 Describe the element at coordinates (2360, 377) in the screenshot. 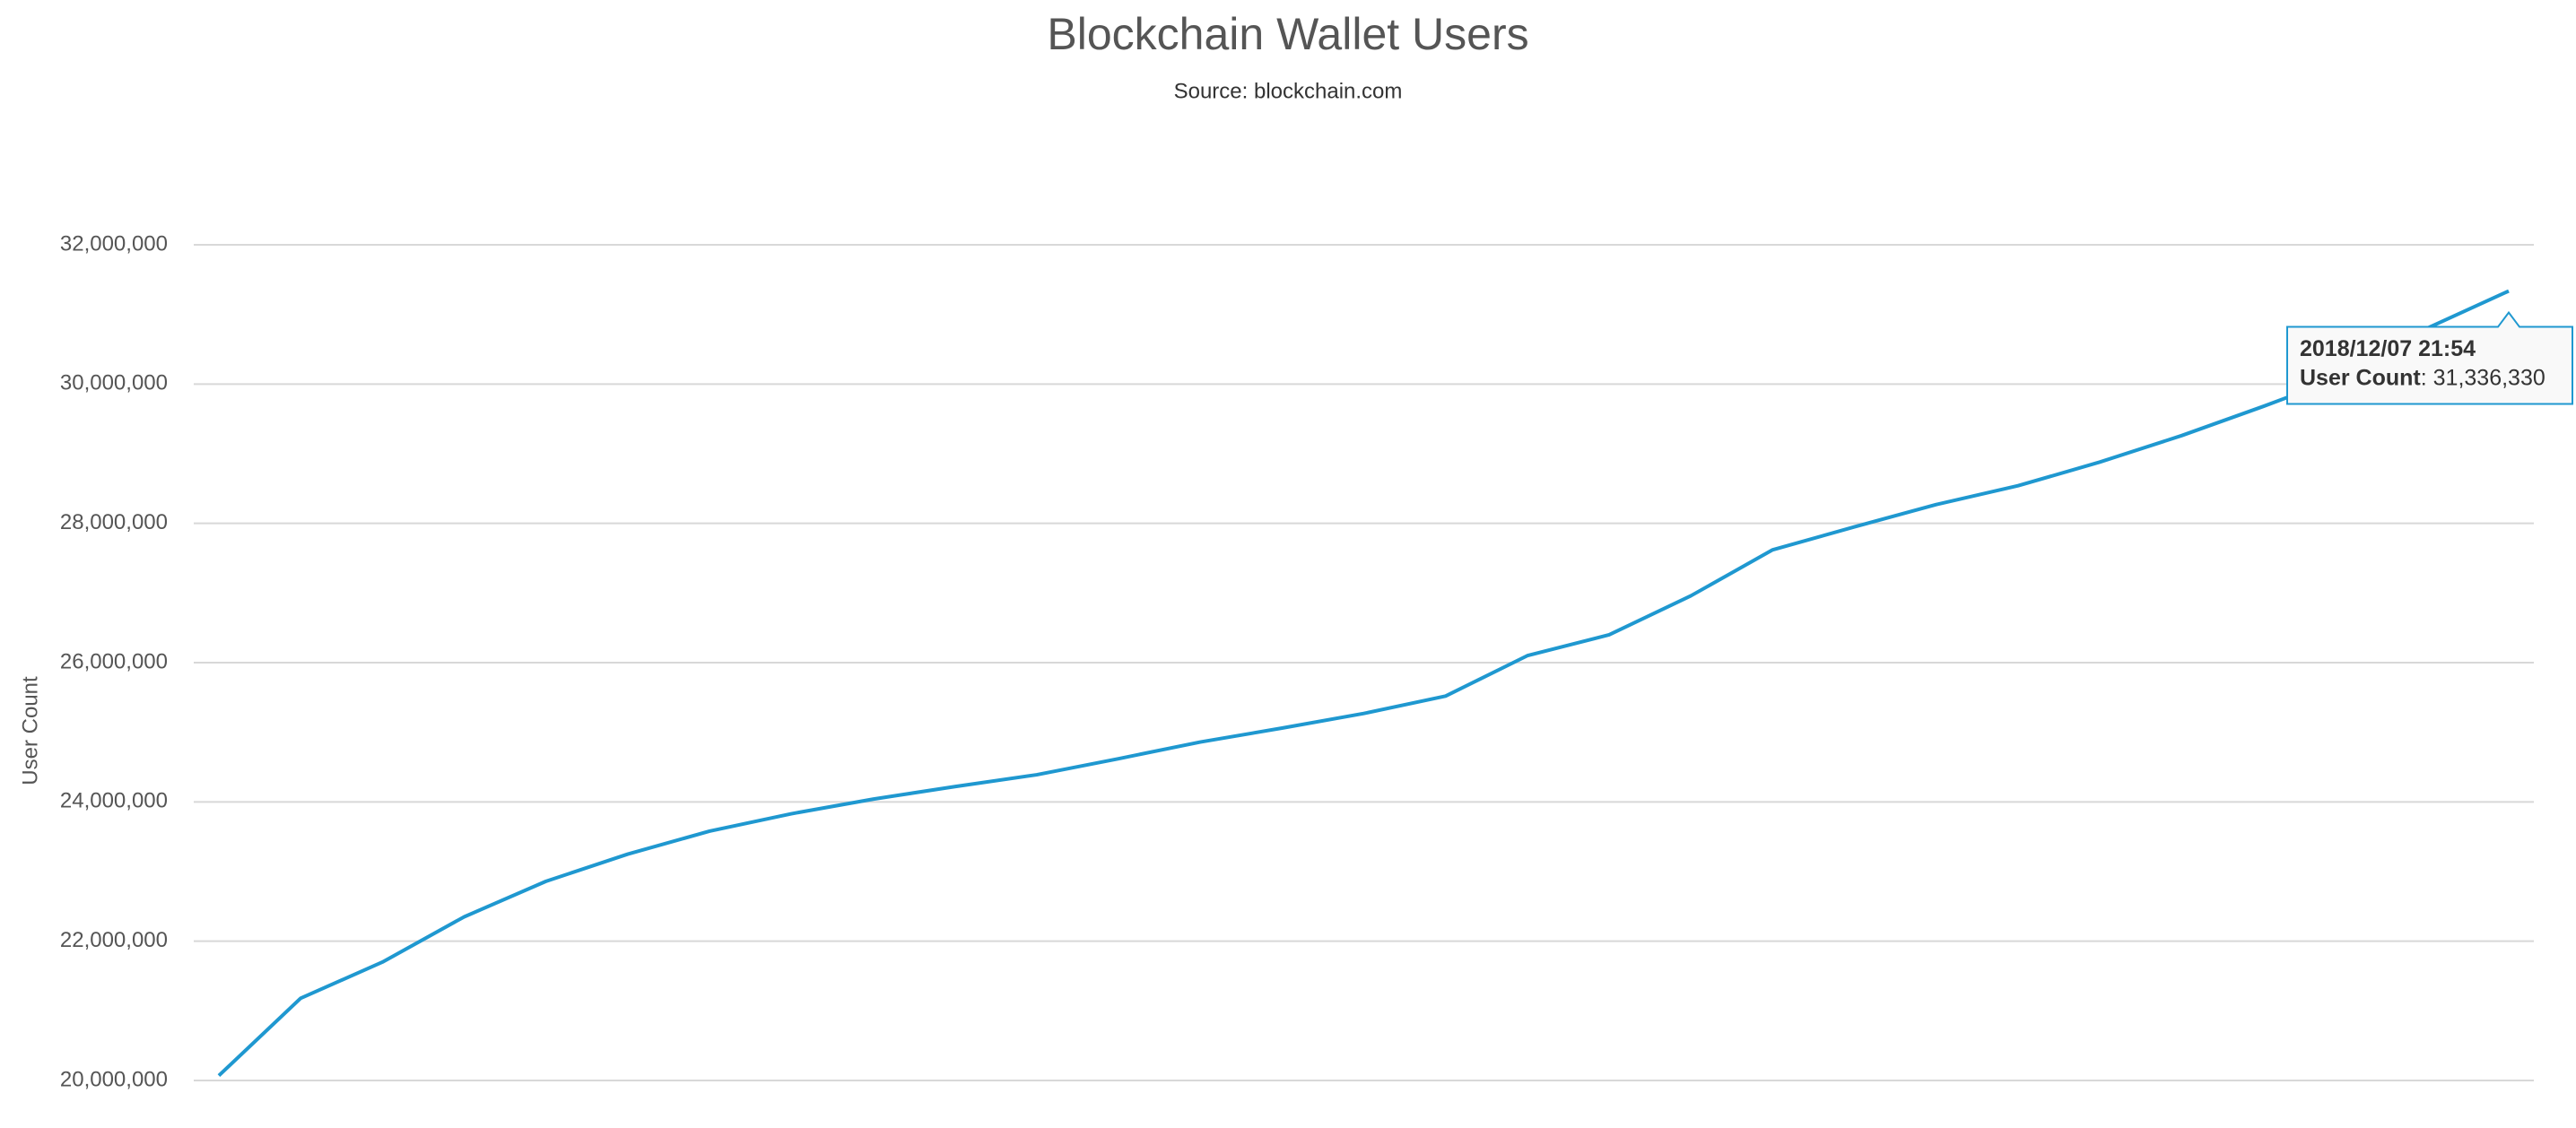

I see `tooltip-series: User Count` at that location.